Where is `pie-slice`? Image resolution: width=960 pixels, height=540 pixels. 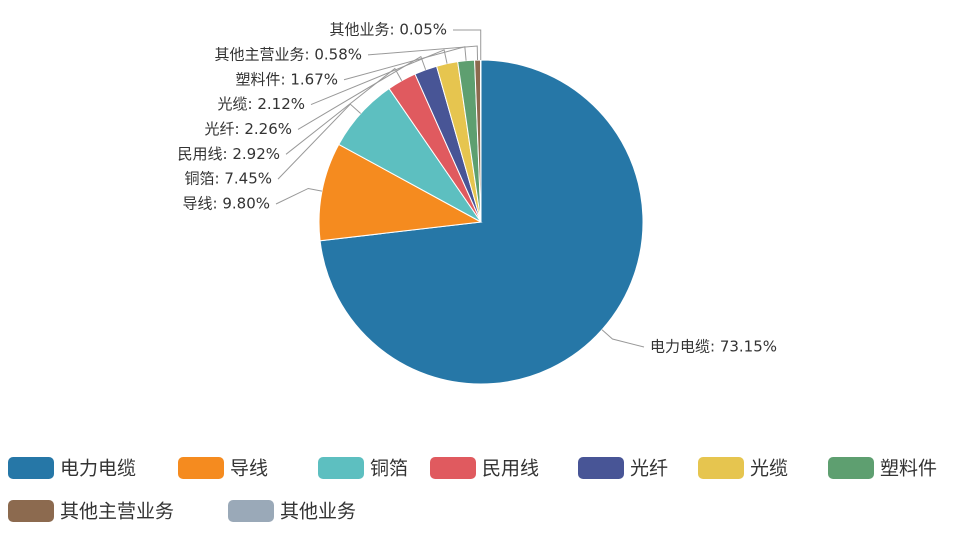 pie-slice is located at coordinates (480, 141).